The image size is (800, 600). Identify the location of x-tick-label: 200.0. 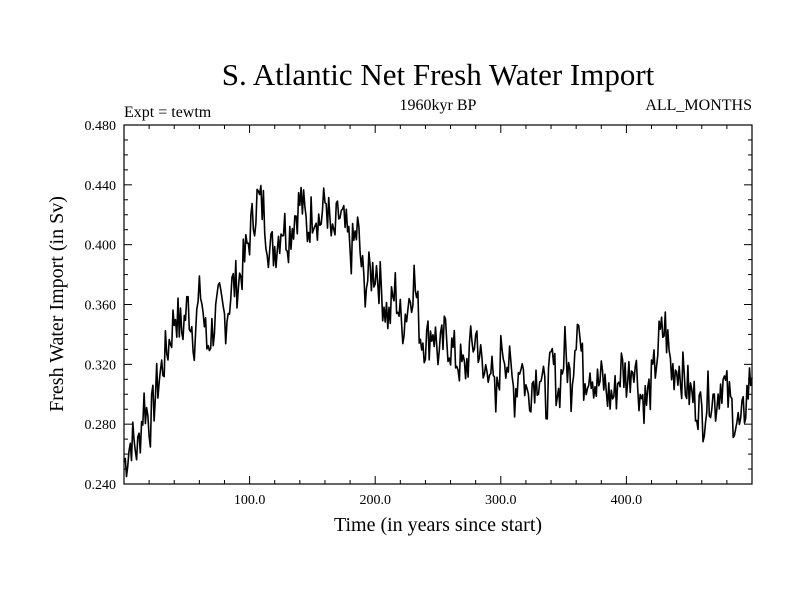
(375, 500).